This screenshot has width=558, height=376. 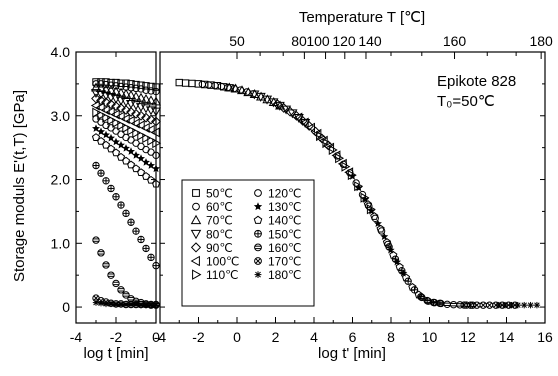 I want to click on legend-label: 100℃, so click(x=223, y=262).